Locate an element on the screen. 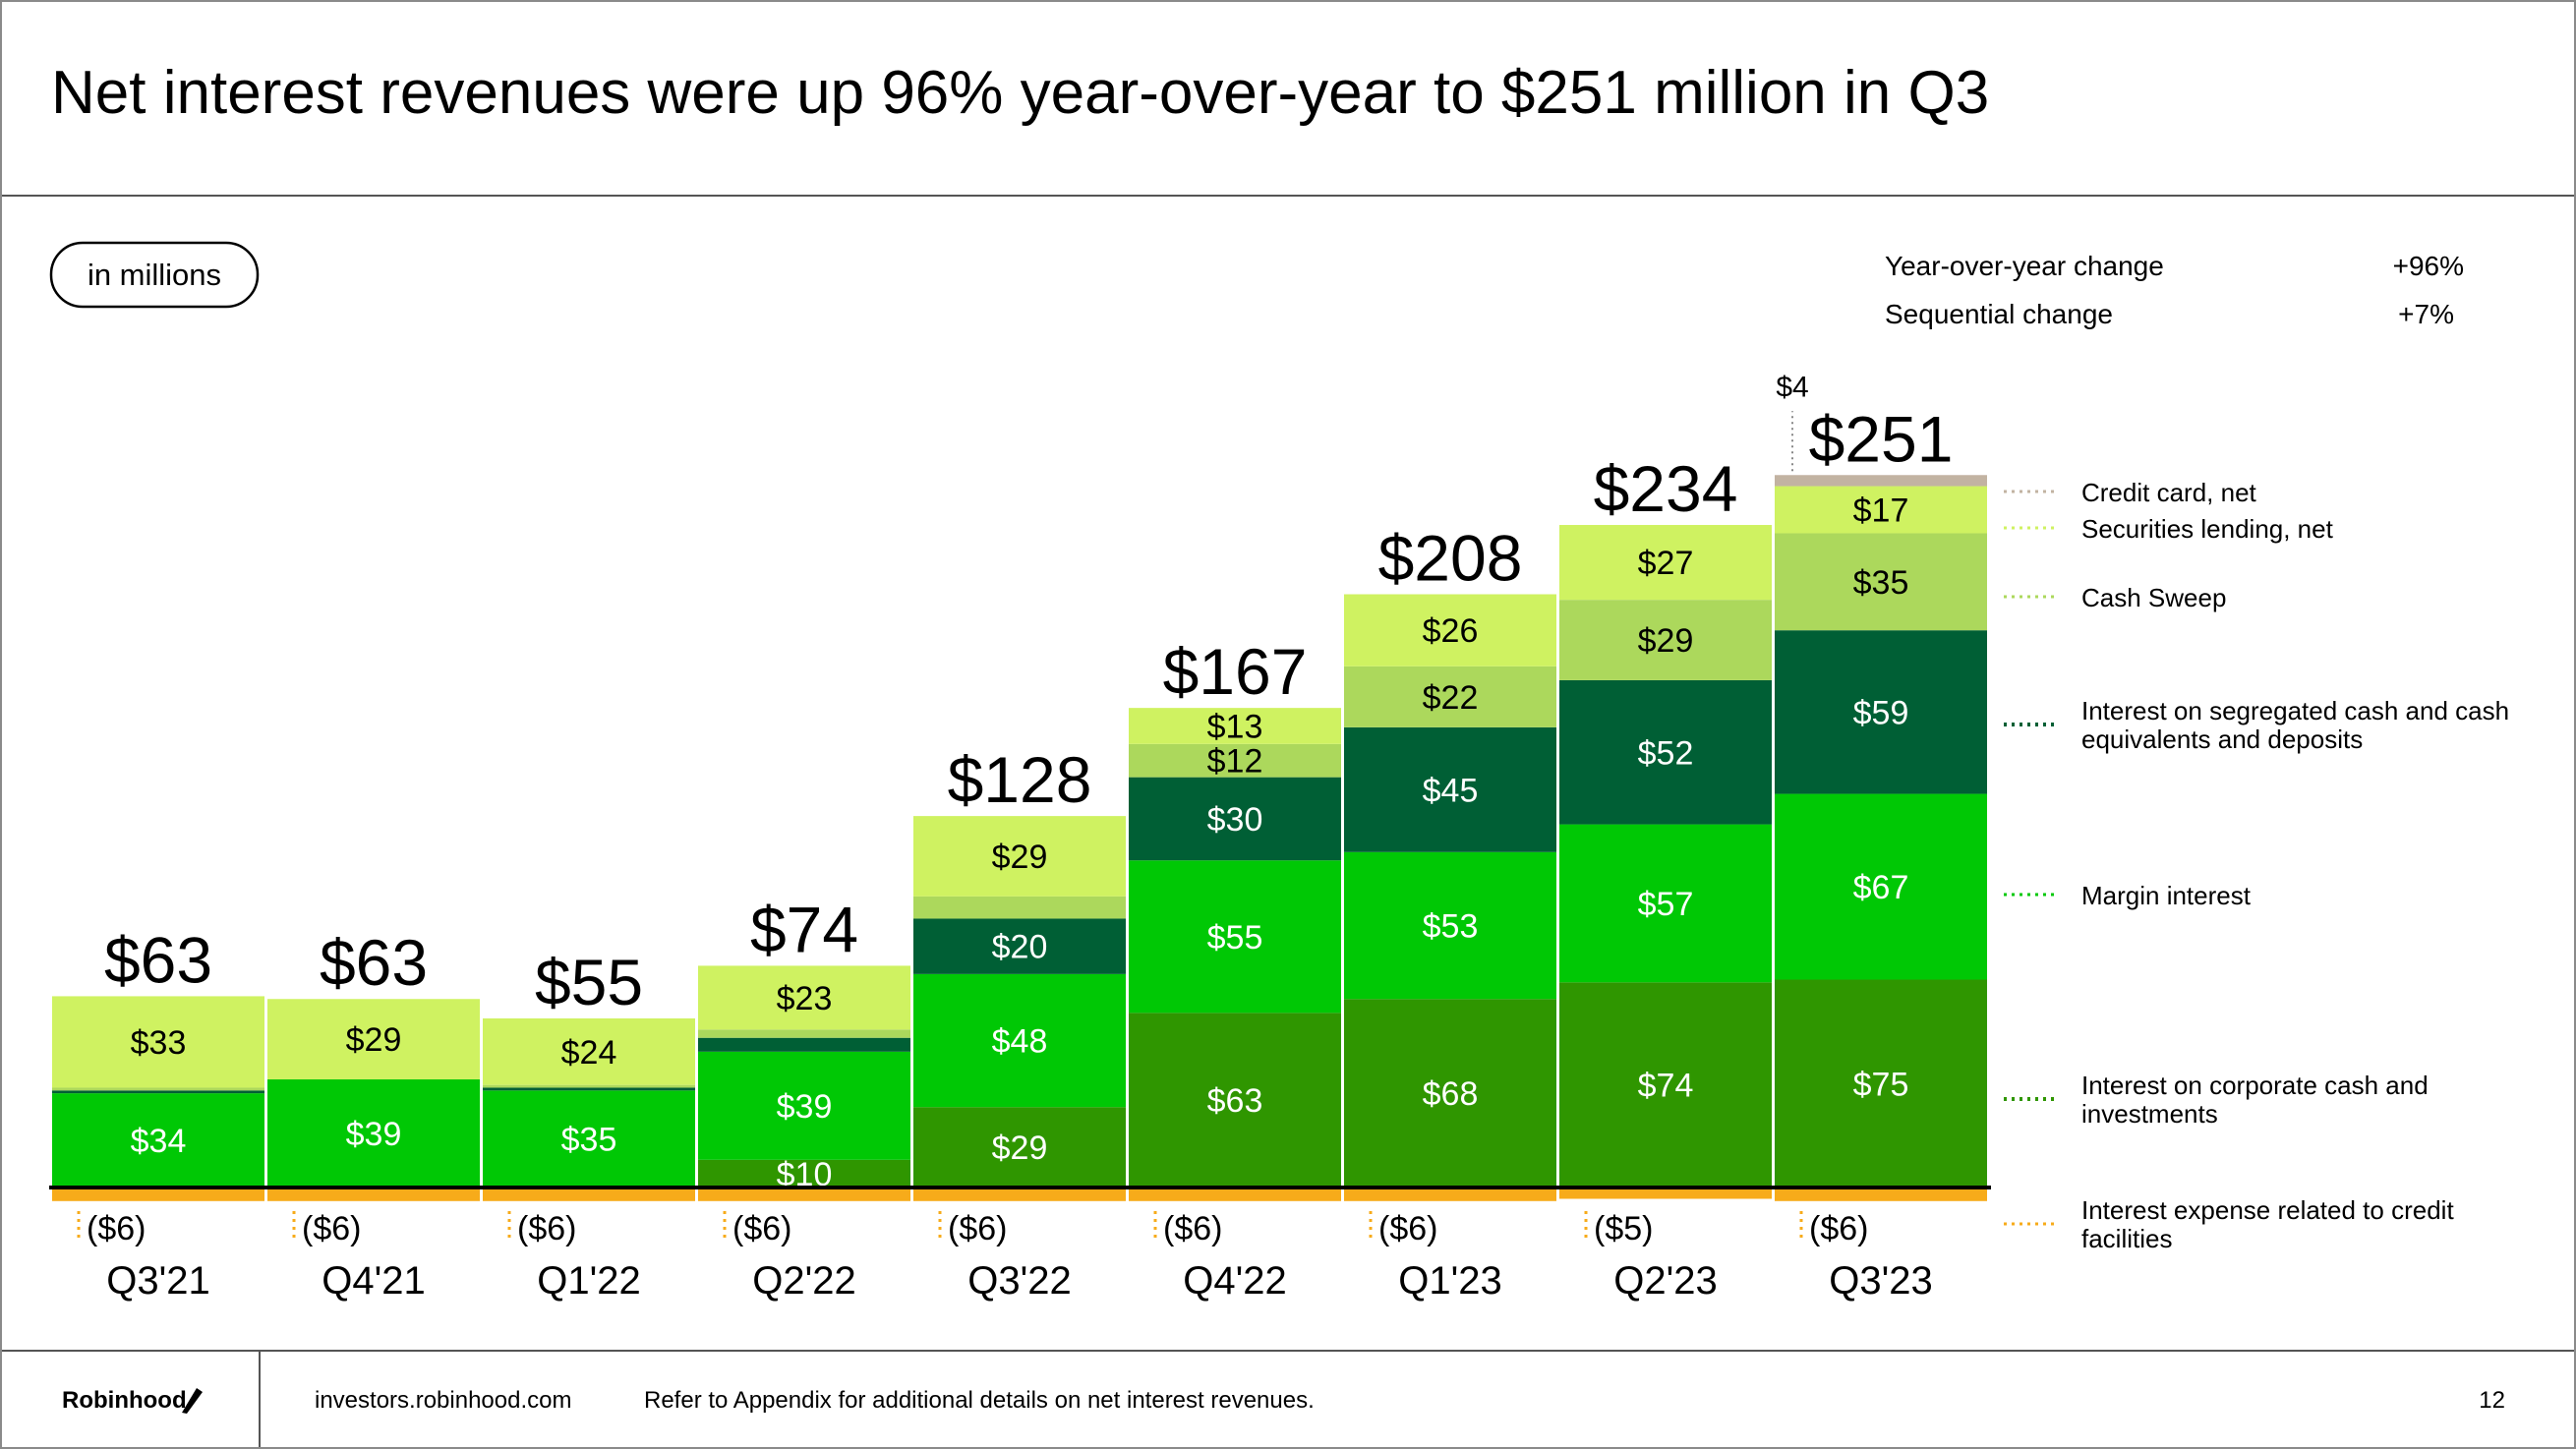  robinhood-logo: Robinhood is located at coordinates (124, 1400).